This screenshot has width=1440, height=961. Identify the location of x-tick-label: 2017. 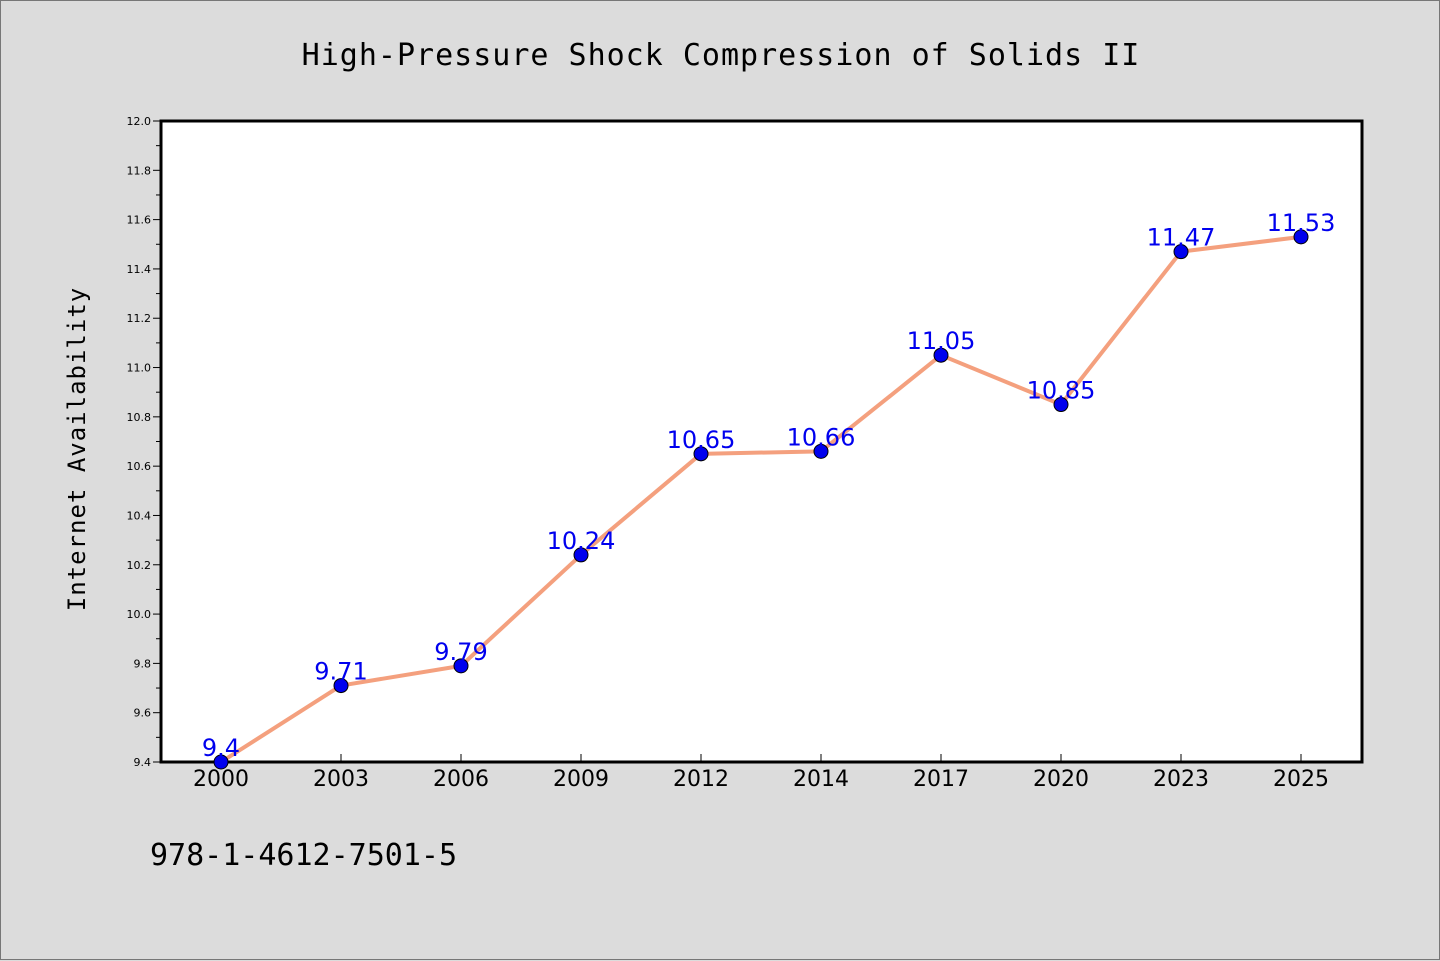
(941, 779).